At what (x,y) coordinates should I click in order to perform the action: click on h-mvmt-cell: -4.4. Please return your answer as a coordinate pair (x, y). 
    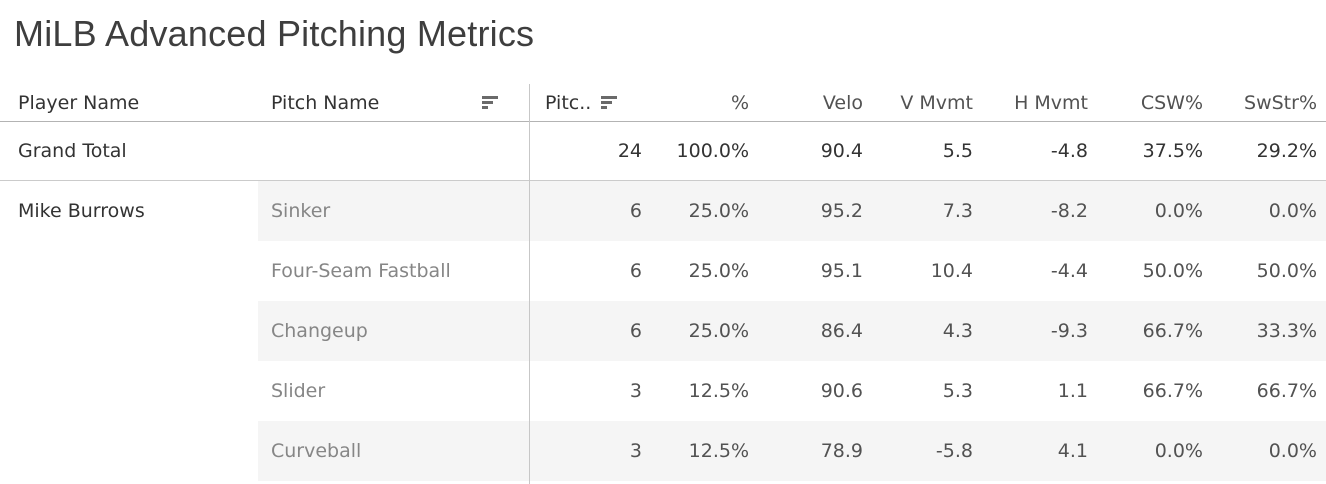
    Looking at the image, I should click on (1069, 271).